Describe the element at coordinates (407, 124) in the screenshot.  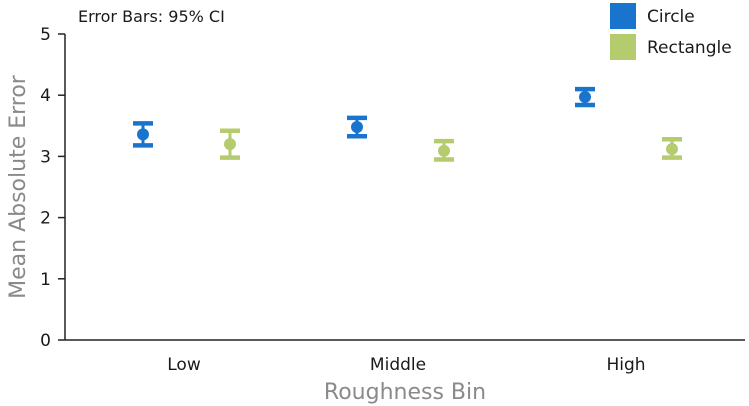
I see `error-bar-marks` at that location.